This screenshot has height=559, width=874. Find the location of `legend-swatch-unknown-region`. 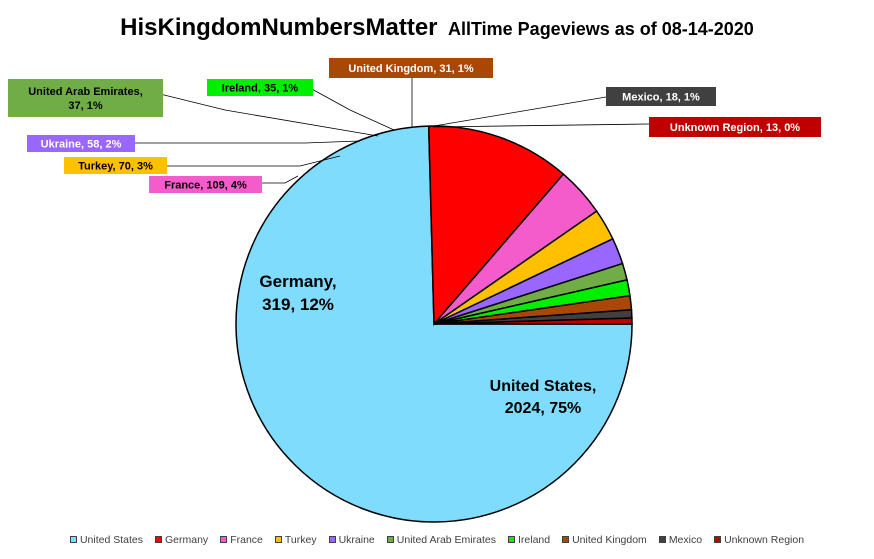

legend-swatch-unknown-region is located at coordinates (718, 539).